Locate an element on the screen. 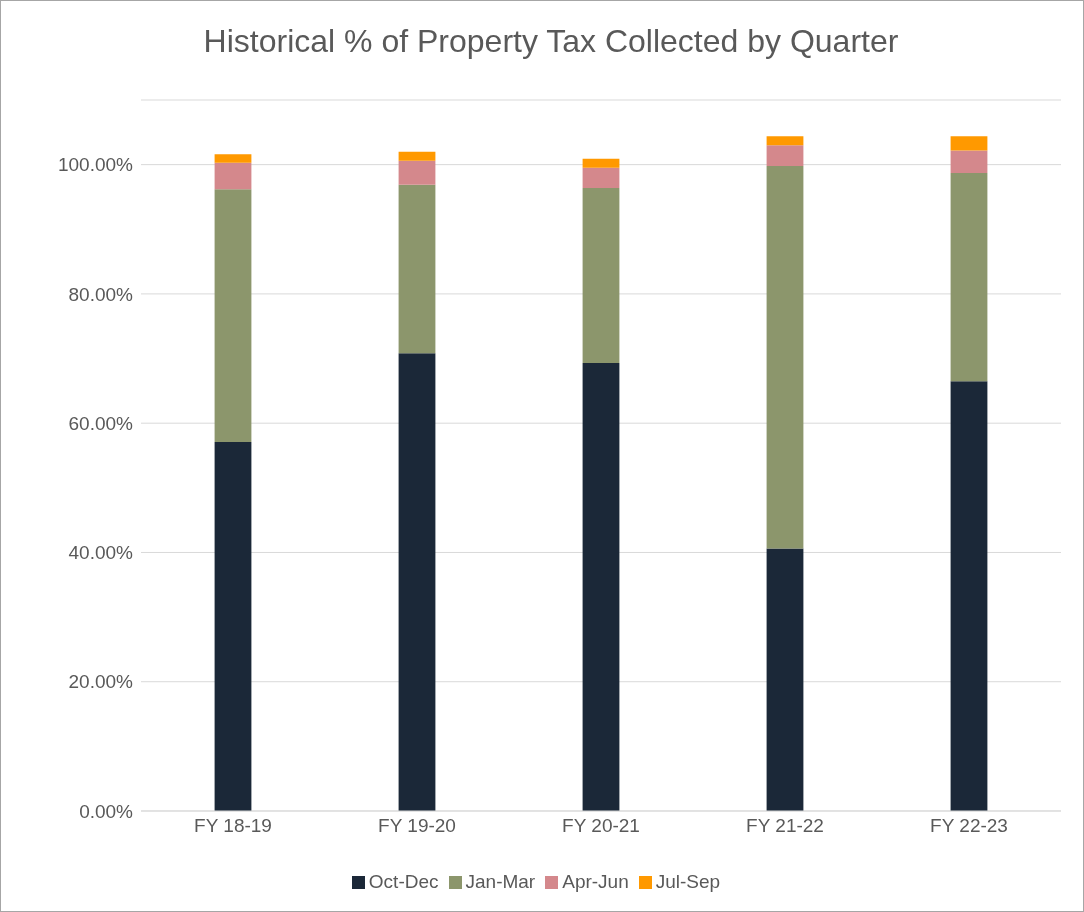  y-tick-label: 100.00% is located at coordinates (95, 165).